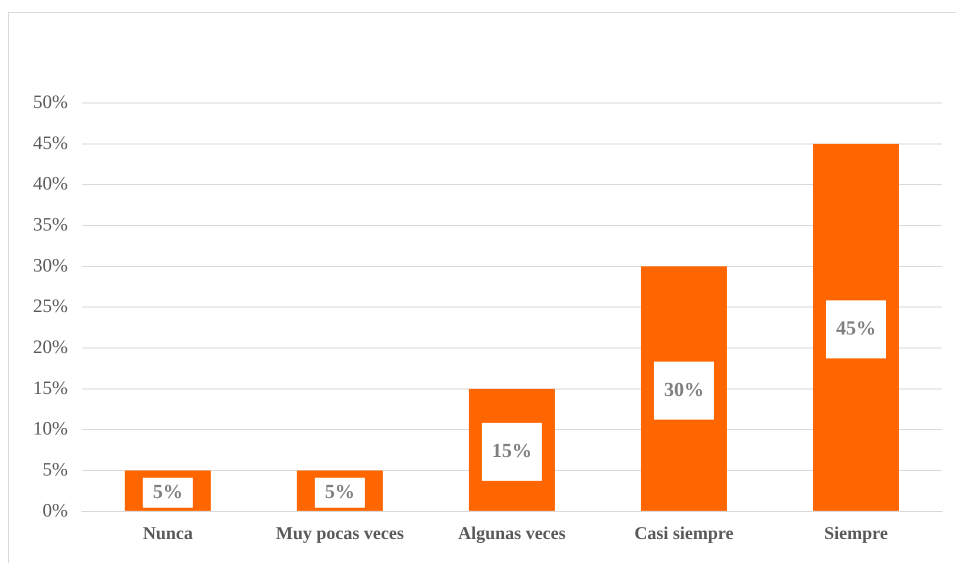 Image resolution: width=957 pixels, height=564 pixels. I want to click on bar, so click(855, 327).